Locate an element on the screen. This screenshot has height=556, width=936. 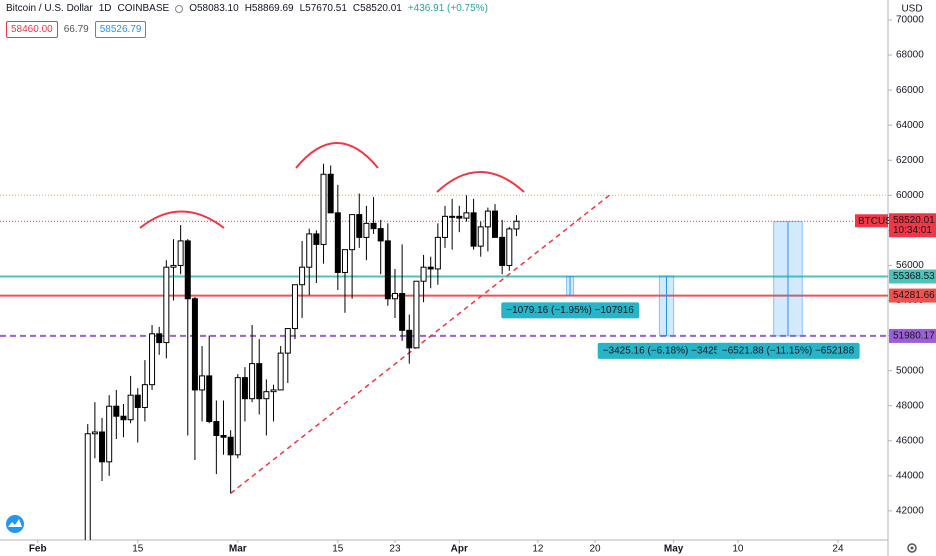
x-tick-label: 24 is located at coordinates (838, 549).